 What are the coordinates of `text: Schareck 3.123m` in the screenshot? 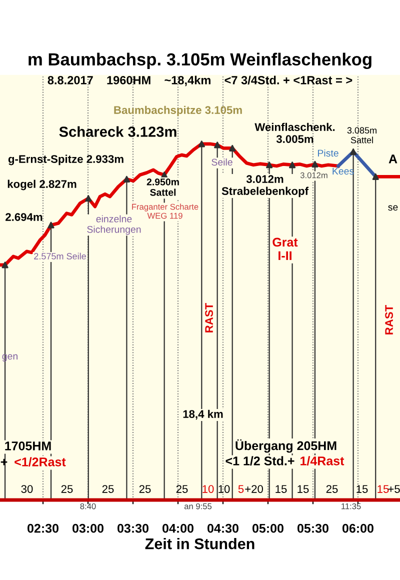 It's located at (117, 131).